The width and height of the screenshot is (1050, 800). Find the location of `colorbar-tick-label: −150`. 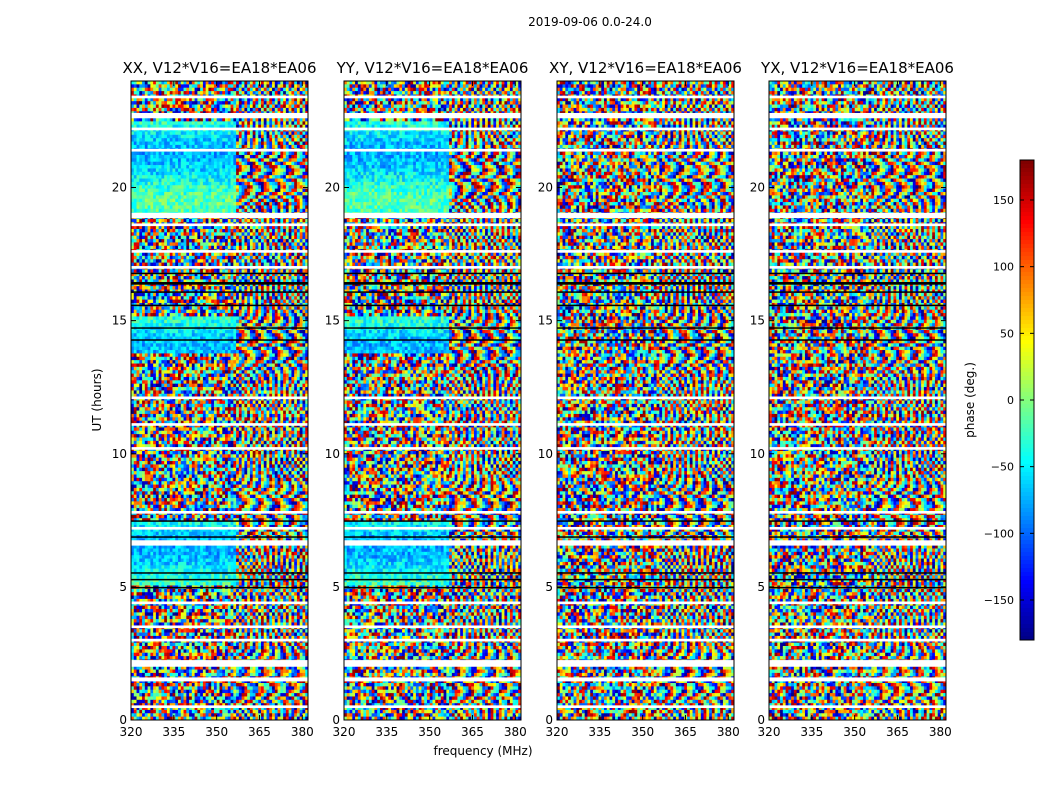

colorbar-tick-label: −150 is located at coordinates (999, 600).